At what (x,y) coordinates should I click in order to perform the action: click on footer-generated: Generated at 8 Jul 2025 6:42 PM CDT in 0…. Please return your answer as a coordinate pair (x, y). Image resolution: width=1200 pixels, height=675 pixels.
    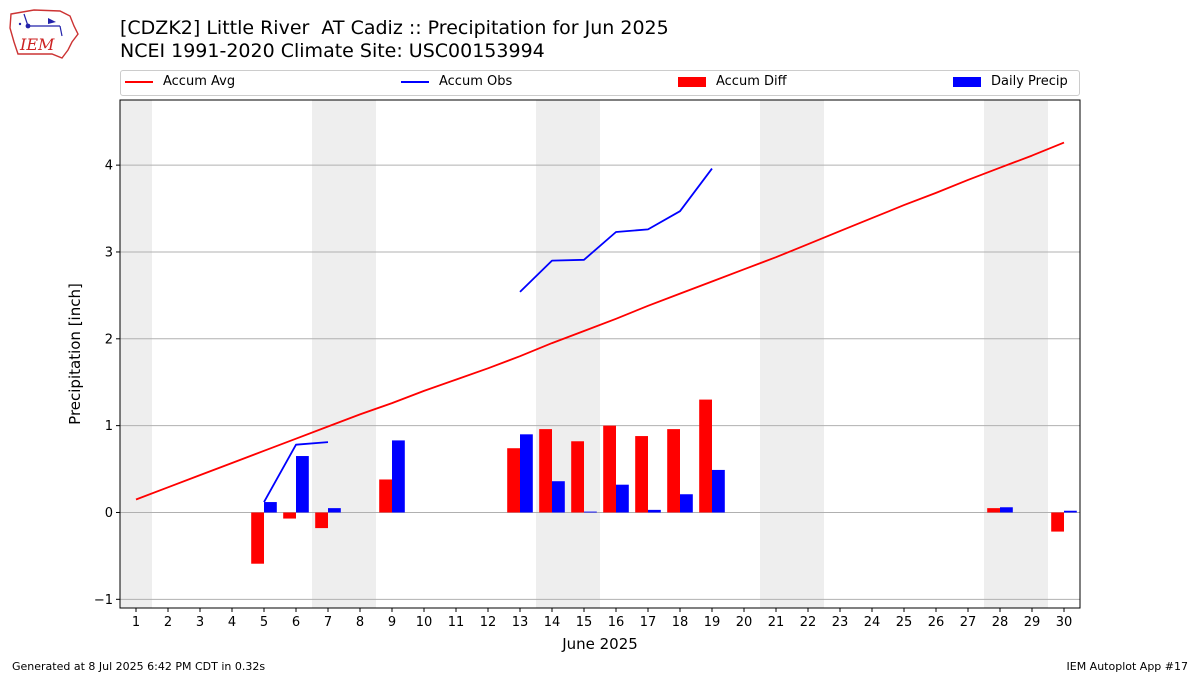
    Looking at the image, I should click on (139, 666).